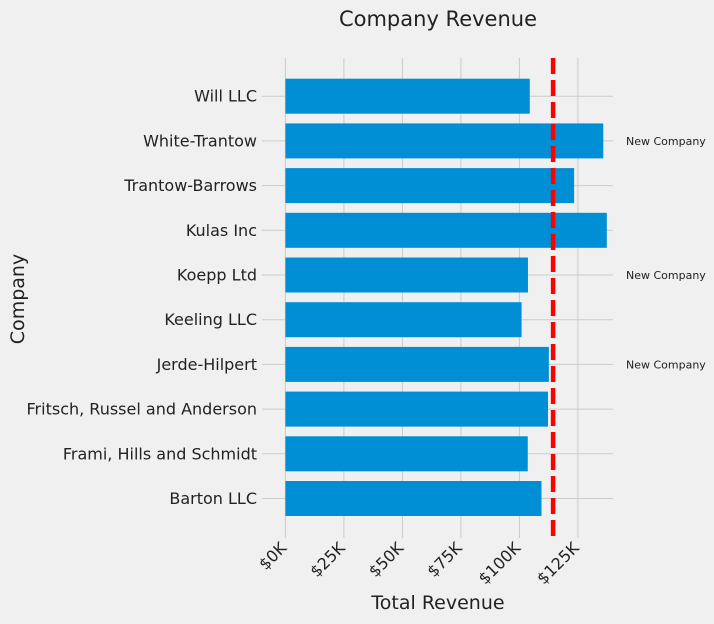 This screenshot has height=624, width=714. I want to click on y-tick-label: Barton LLC, so click(213, 498).